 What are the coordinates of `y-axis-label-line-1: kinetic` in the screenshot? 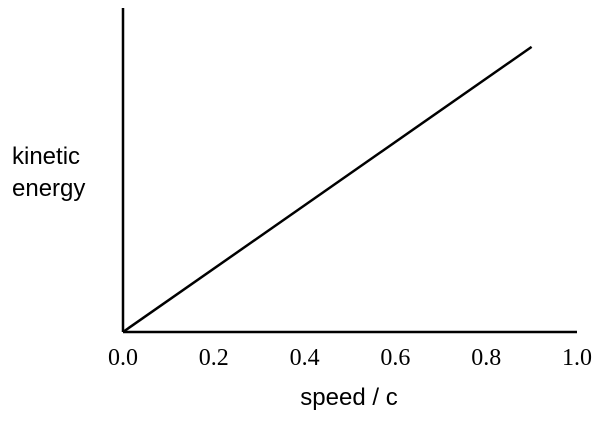 It's located at (46, 156).